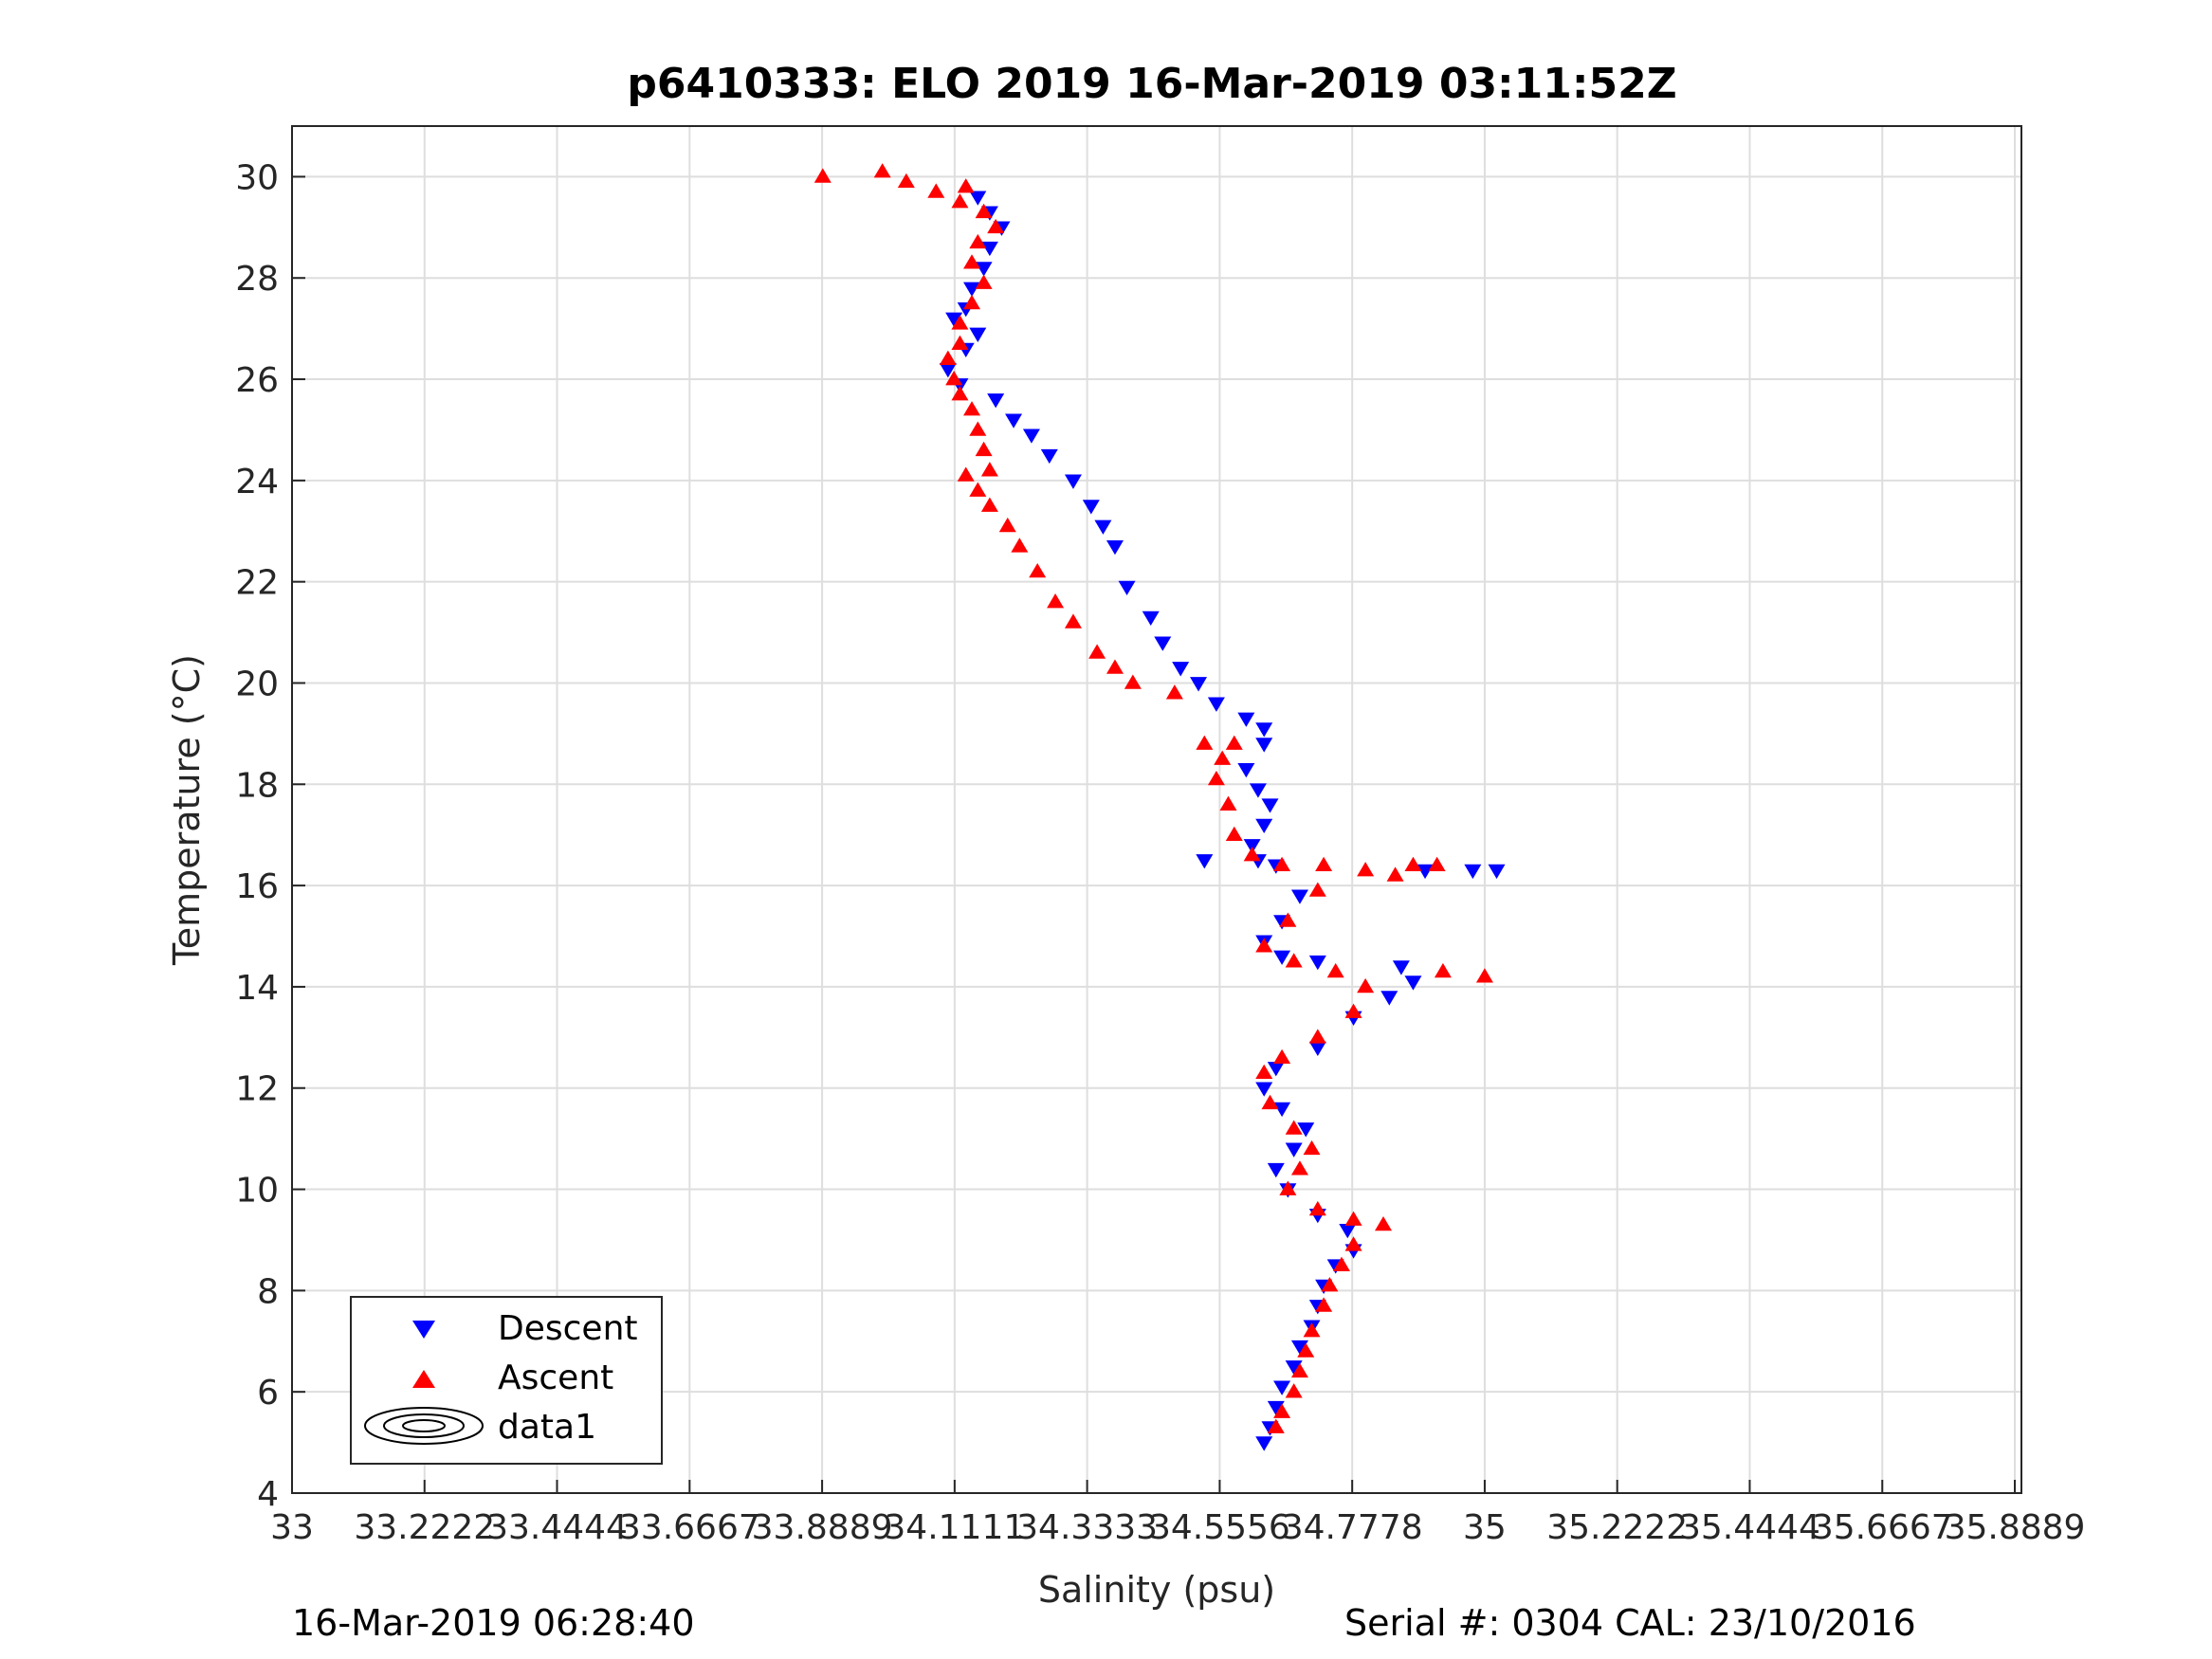 This screenshot has height=1659, width=2212. What do you see at coordinates (257, 886) in the screenshot?
I see `y-tick-label: 16` at bounding box center [257, 886].